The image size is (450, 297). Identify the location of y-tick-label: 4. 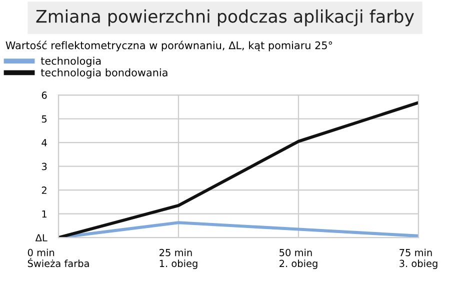
(44, 142).